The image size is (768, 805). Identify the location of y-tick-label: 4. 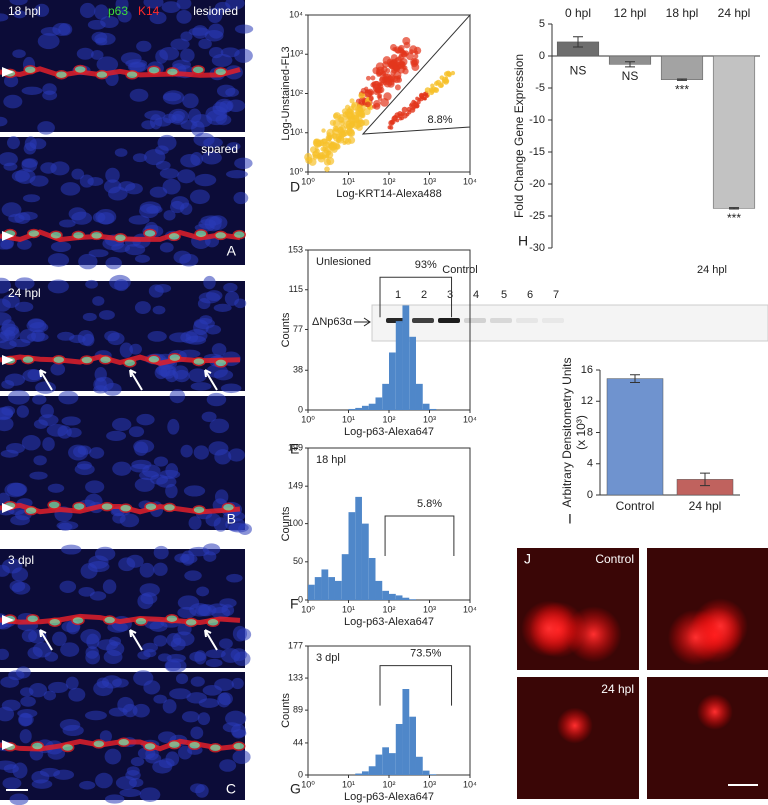
(590, 464).